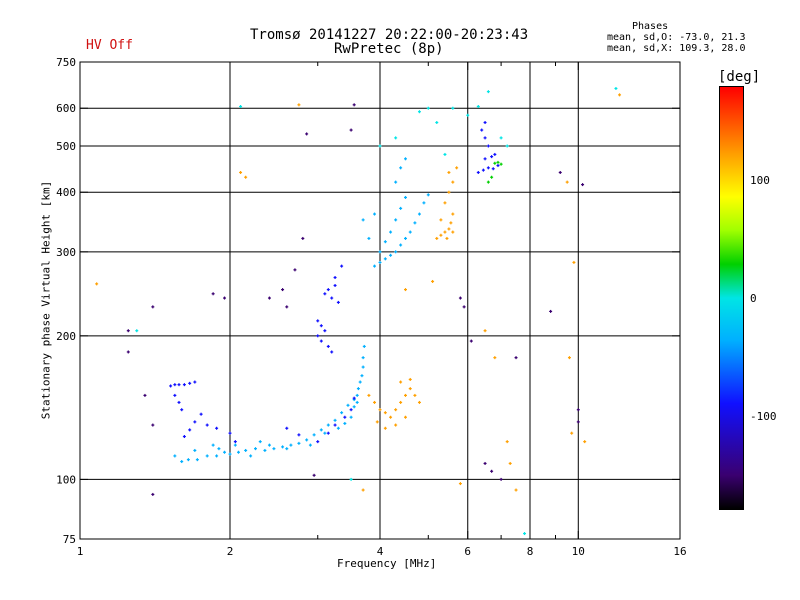  I want to click on y-tick-label: 750, so click(66, 62).